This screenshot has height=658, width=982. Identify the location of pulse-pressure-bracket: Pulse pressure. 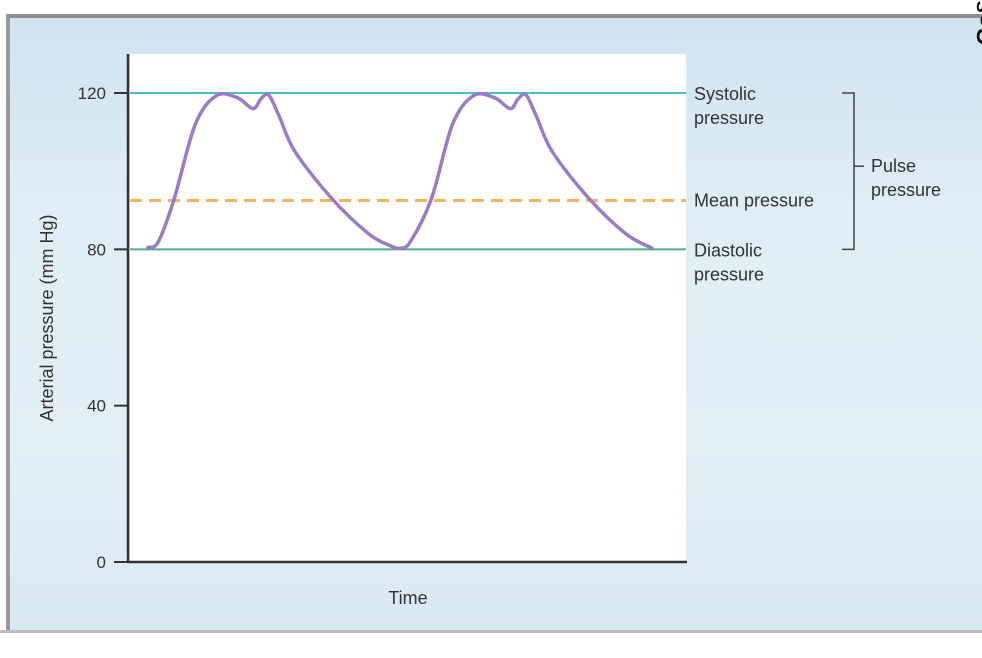
(891, 171).